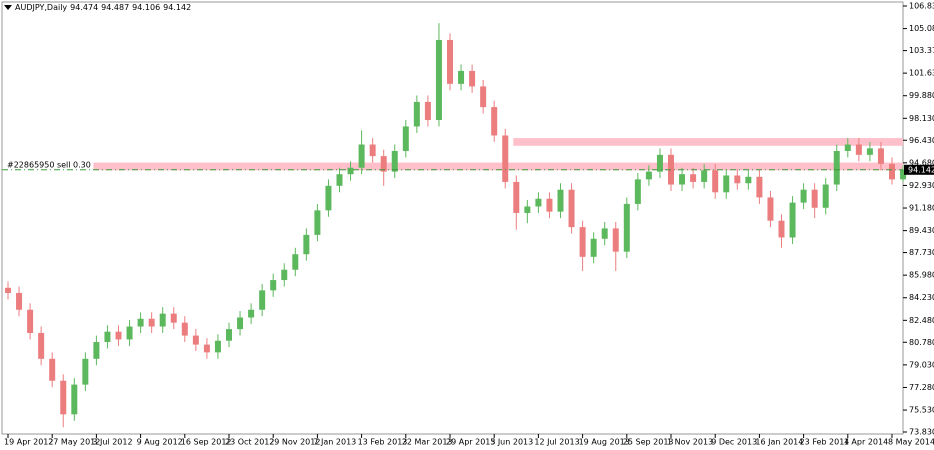  I want to click on x-tick-label: 12 Jul 2013, so click(556, 442).